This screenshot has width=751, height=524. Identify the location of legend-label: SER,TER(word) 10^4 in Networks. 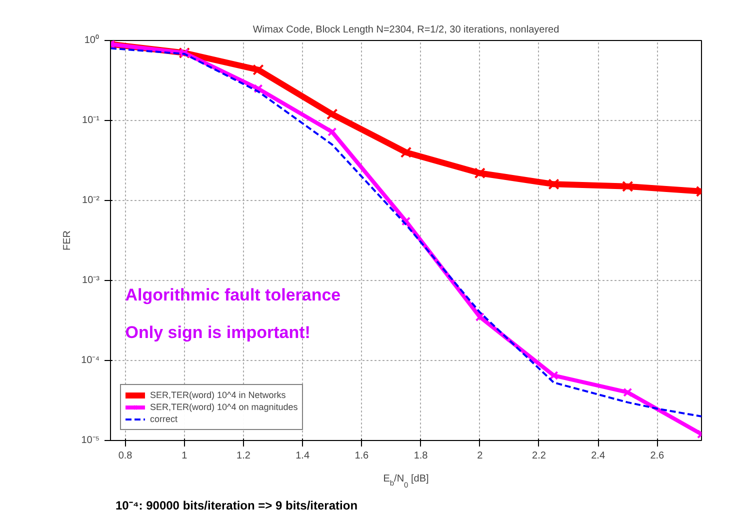
(218, 395).